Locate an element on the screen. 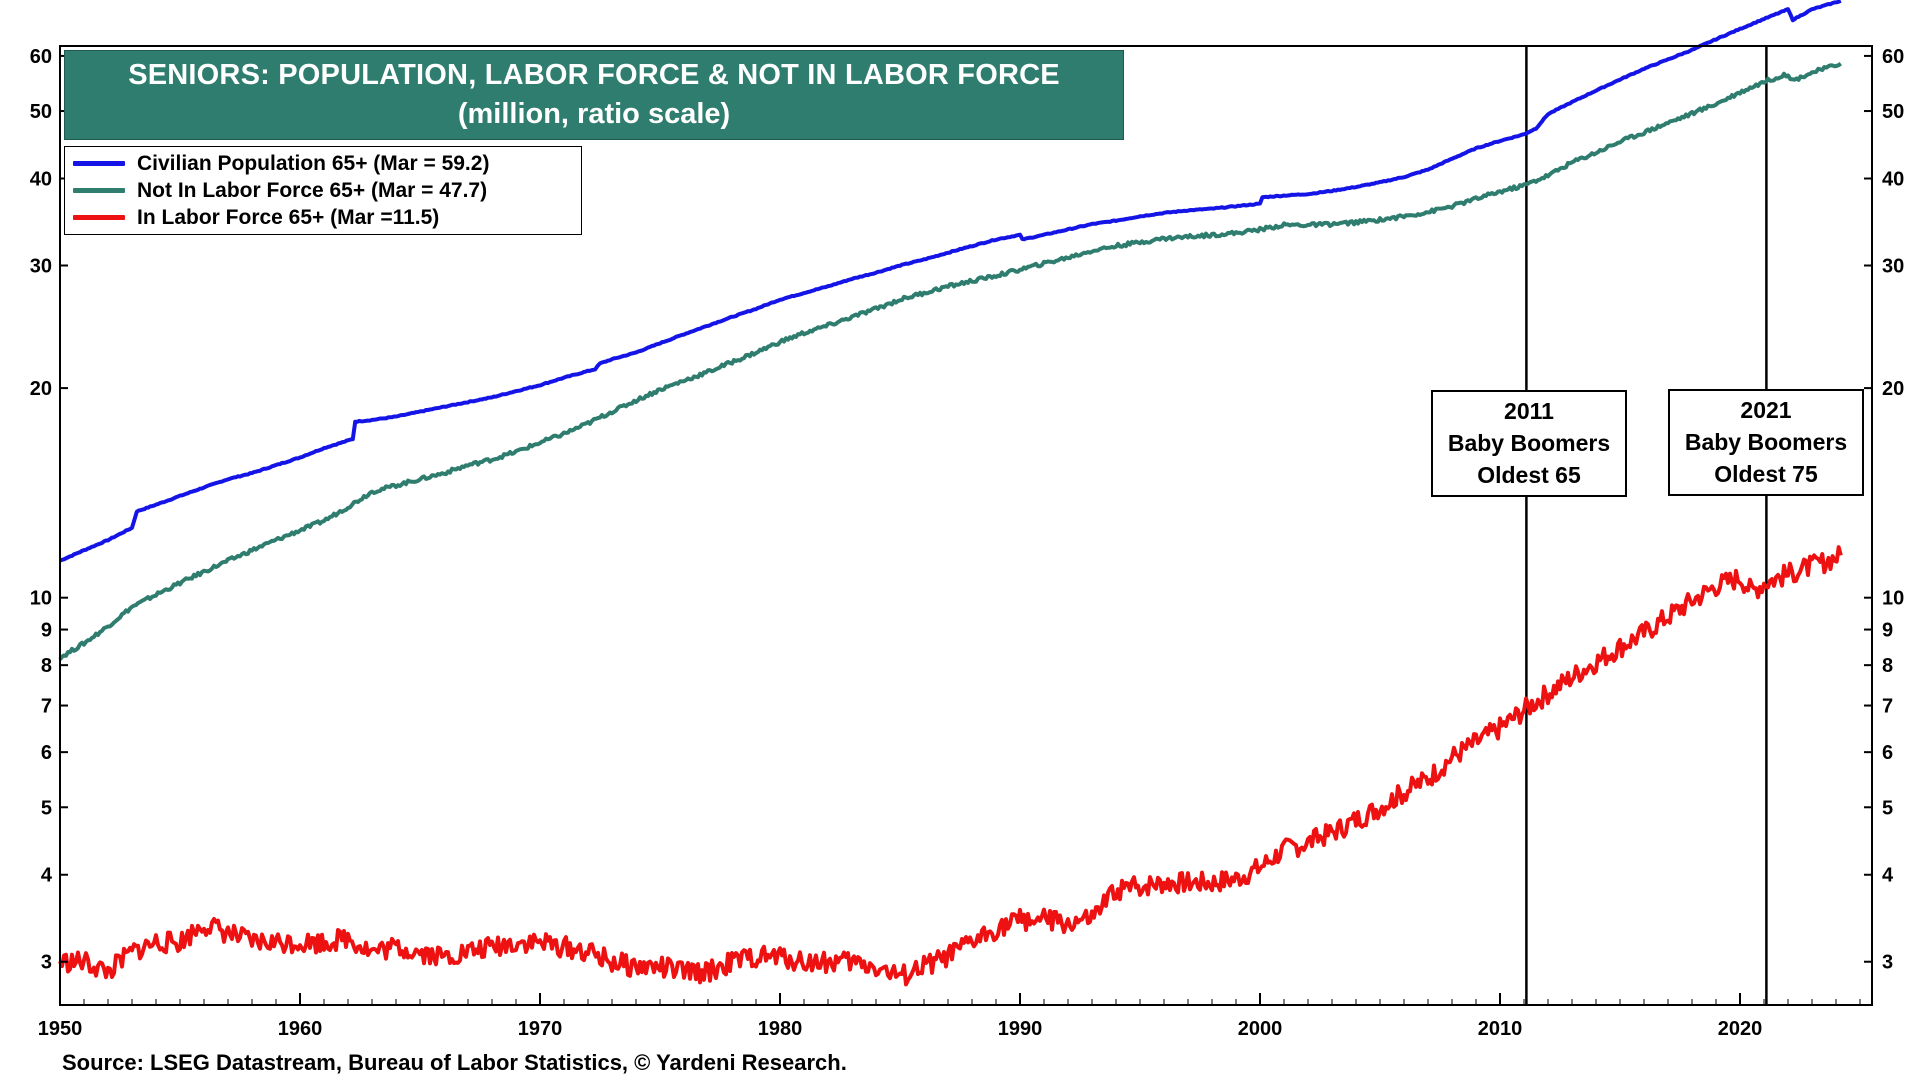  annotation-2011: 2011 Baby Boomers Oldest 65 is located at coordinates (1529, 443).